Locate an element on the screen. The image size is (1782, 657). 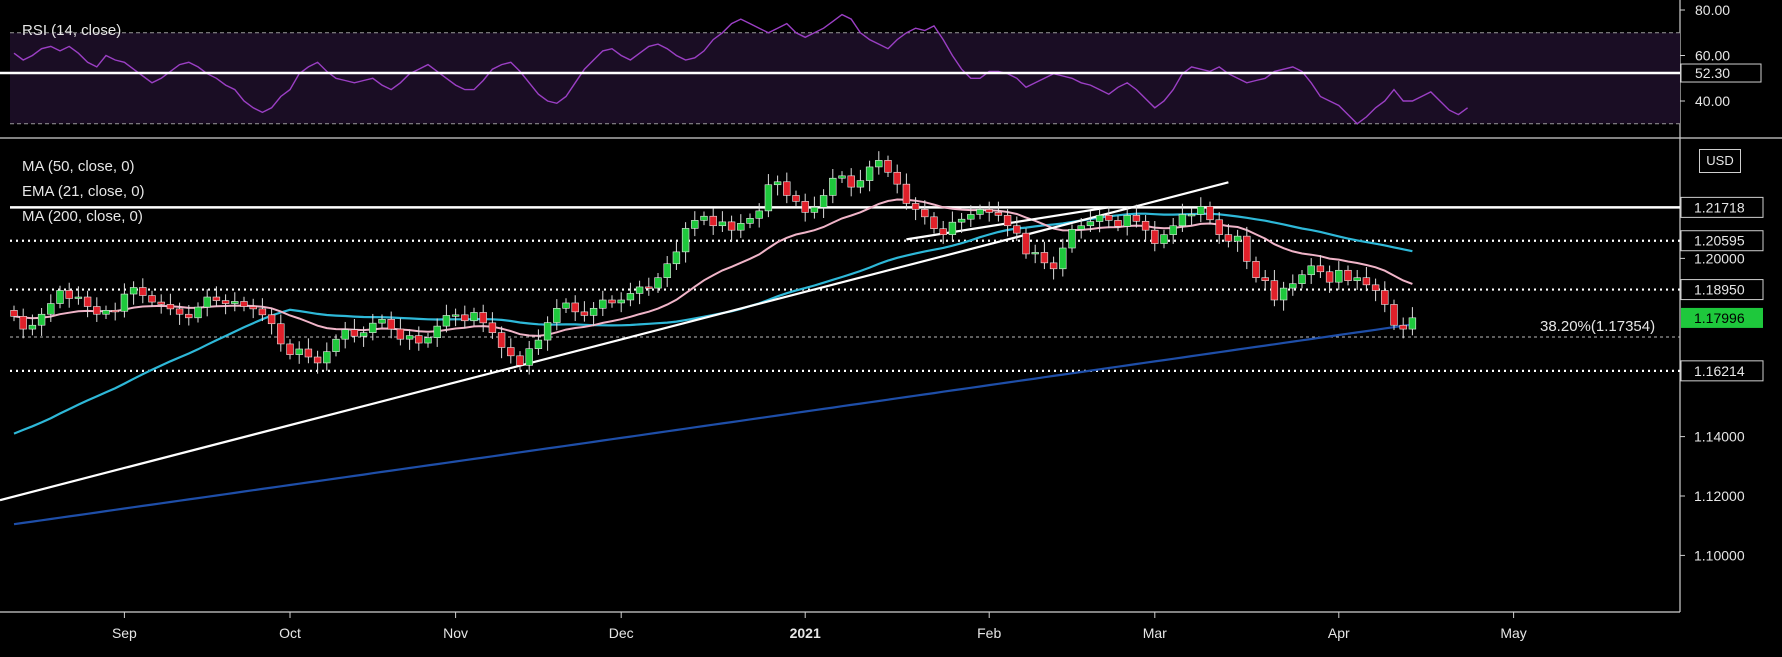
price-tick-label: 1.20000 is located at coordinates (1719, 258).